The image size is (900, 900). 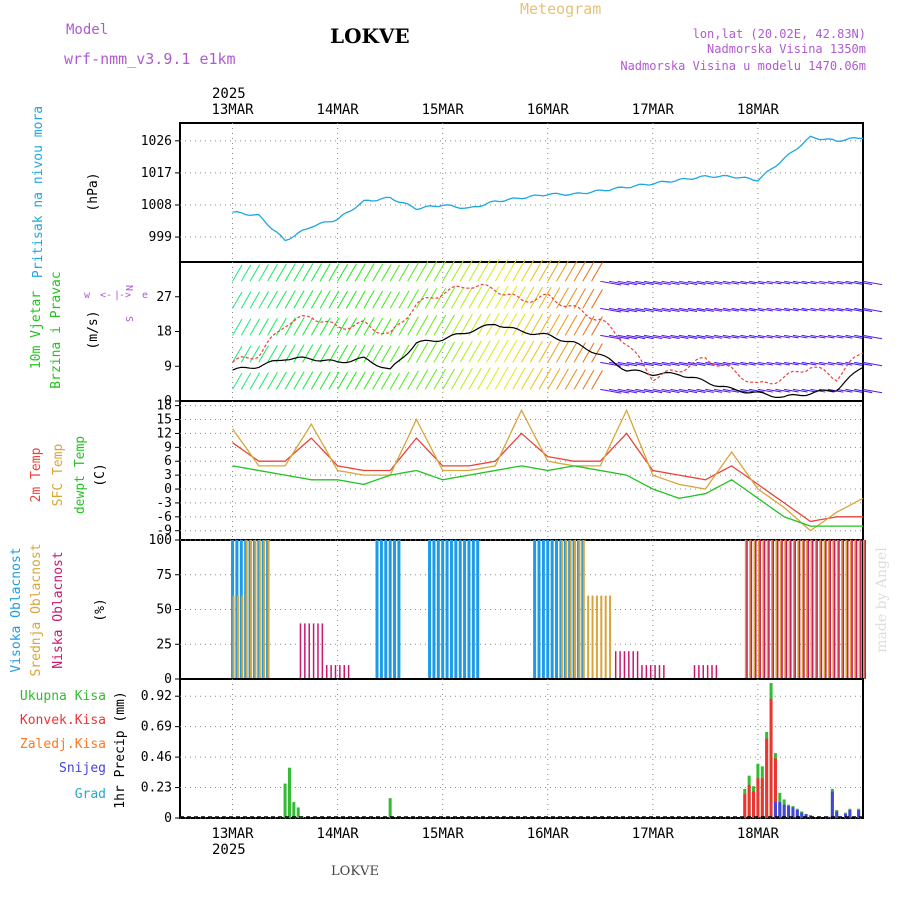 What do you see at coordinates (548, 188) in the screenshot?
I see `pressure-line` at bounding box center [548, 188].